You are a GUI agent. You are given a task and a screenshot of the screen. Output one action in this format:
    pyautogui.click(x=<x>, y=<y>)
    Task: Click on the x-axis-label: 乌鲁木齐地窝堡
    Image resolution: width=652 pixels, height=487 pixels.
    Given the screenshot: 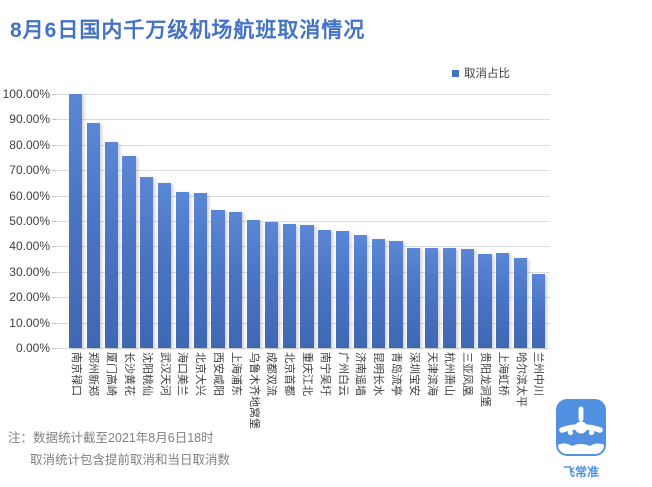 What is the action you would take?
    pyautogui.click(x=253, y=390)
    